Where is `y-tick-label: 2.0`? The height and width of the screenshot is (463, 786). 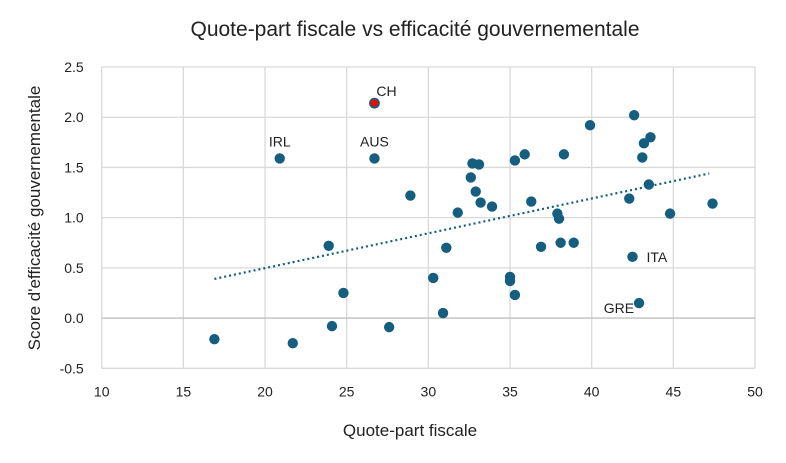
y-tick-label: 2.0 is located at coordinates (74, 117).